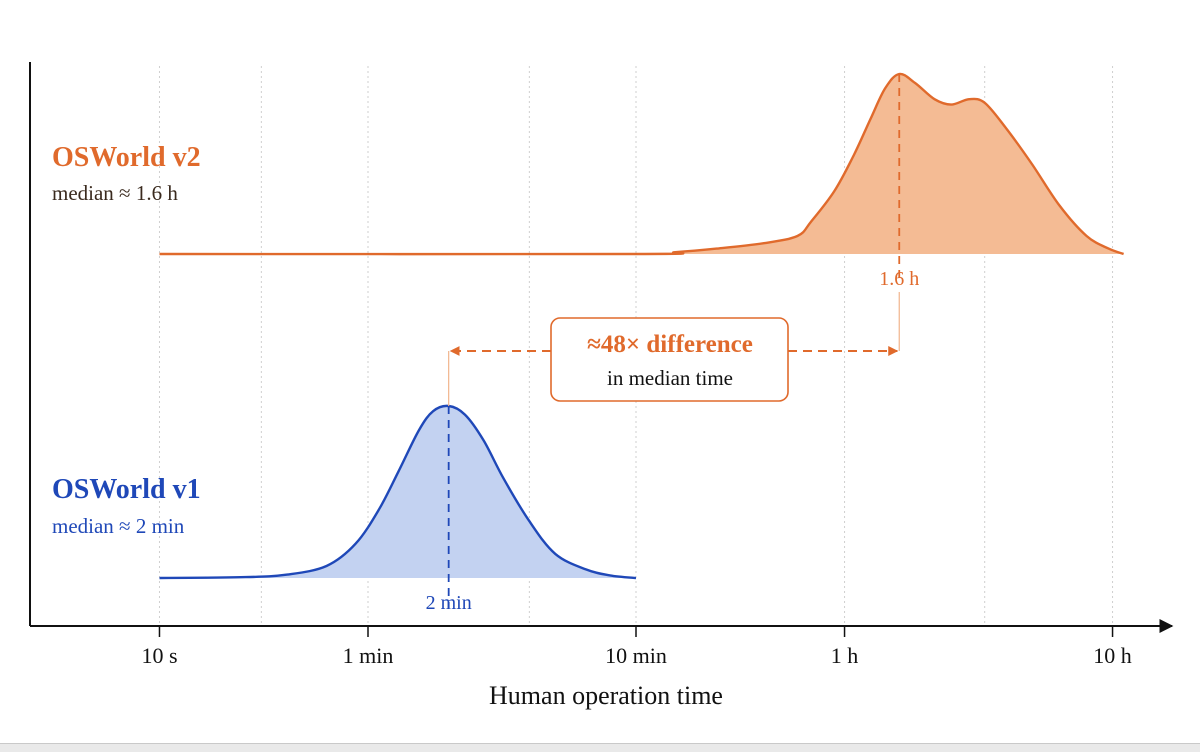  What do you see at coordinates (600, 747) in the screenshot?
I see `window-bottom-edge` at bounding box center [600, 747].